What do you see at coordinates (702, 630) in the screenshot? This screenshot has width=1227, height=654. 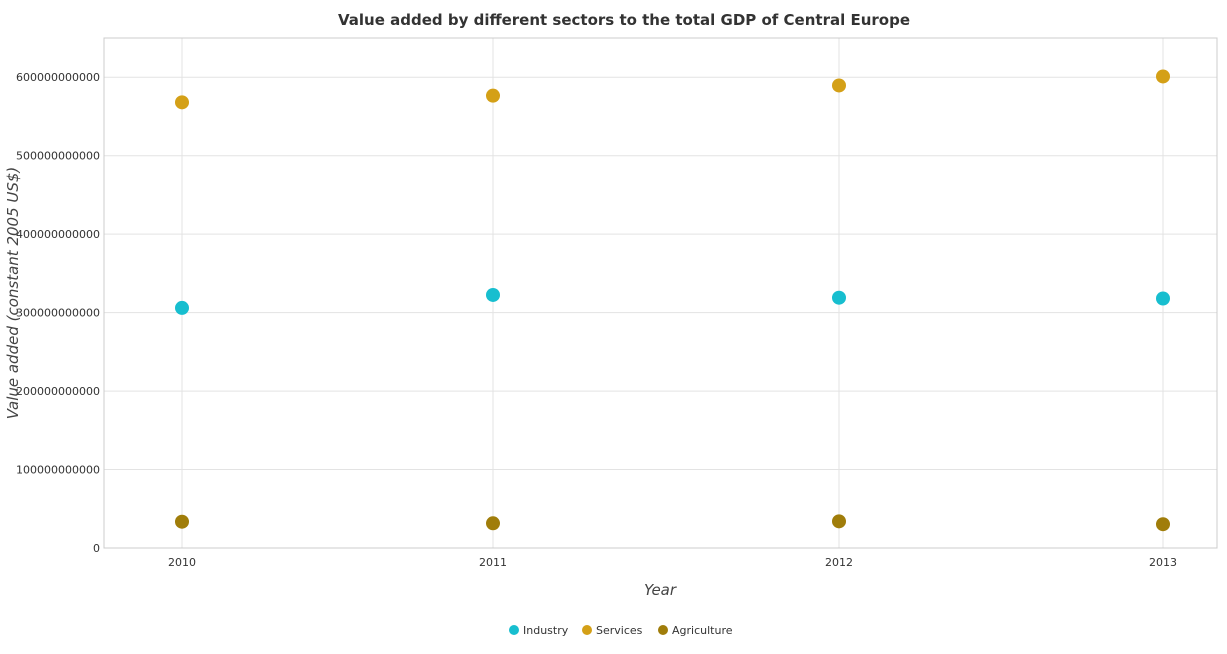 I see `legend-label-agriculture: Agriculture` at bounding box center [702, 630].